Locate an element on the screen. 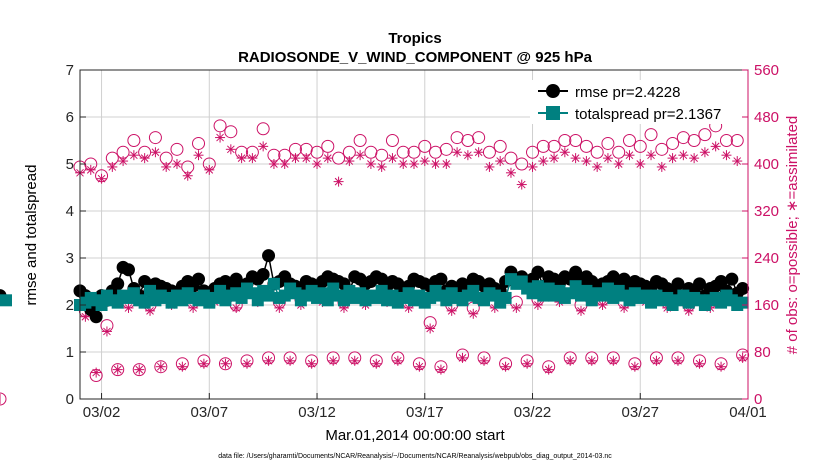  y-tick-label-right: 560 is located at coordinates (766, 70).